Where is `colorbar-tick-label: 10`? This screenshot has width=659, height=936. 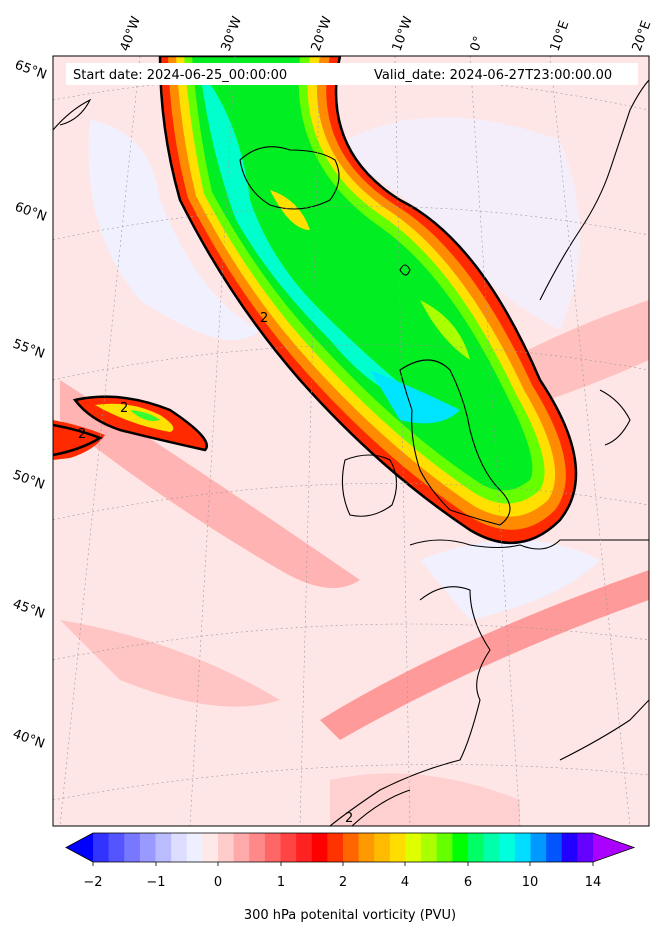 colorbar-tick-label: 10 is located at coordinates (530, 882).